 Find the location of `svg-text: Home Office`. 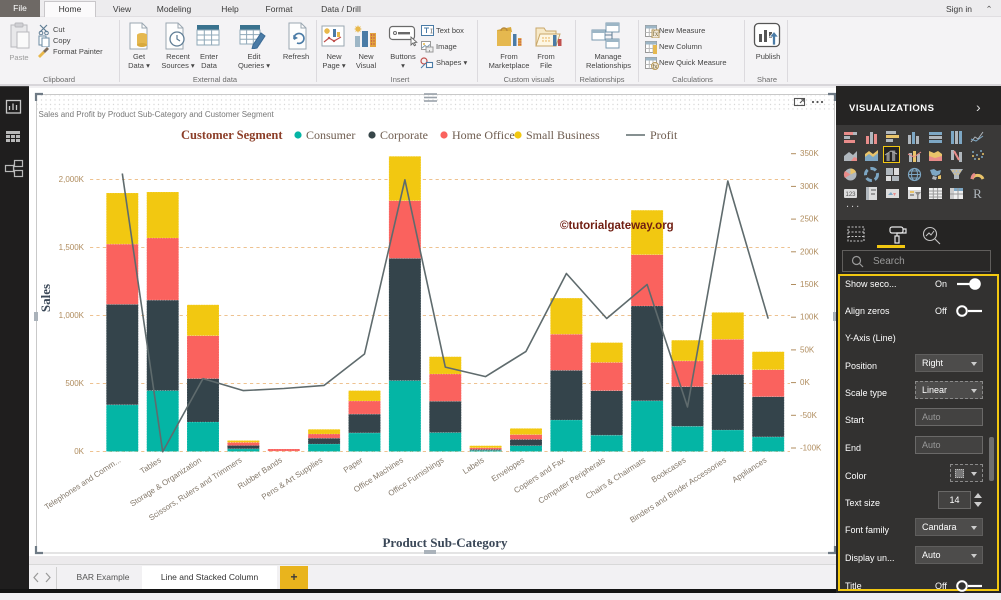

svg-text: Home Office is located at coordinates (483, 135).